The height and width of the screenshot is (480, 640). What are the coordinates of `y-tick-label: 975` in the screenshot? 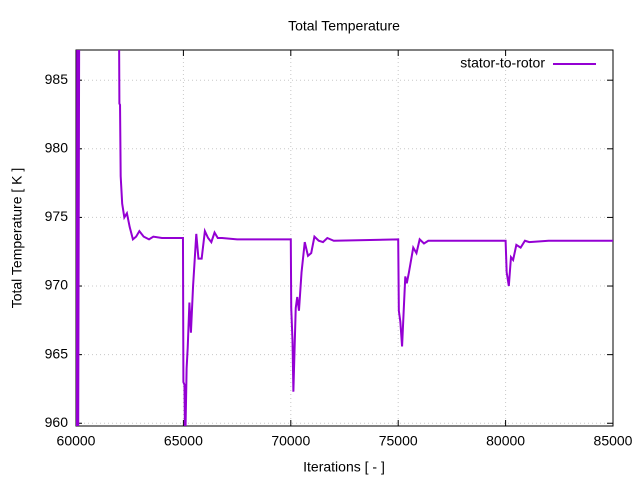 It's located at (57, 216).